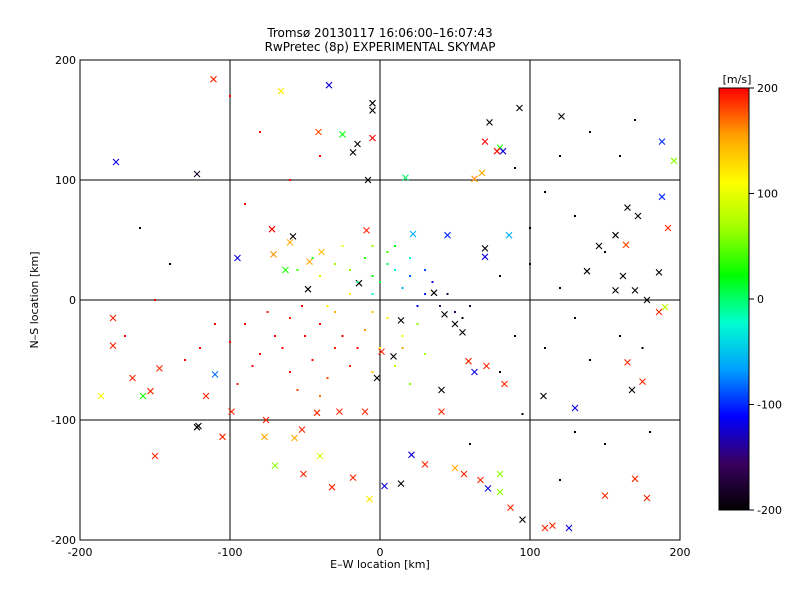 Image resolution: width=800 pixels, height=600 pixels. I want to click on colorbar-tick-label: -200, so click(769, 510).